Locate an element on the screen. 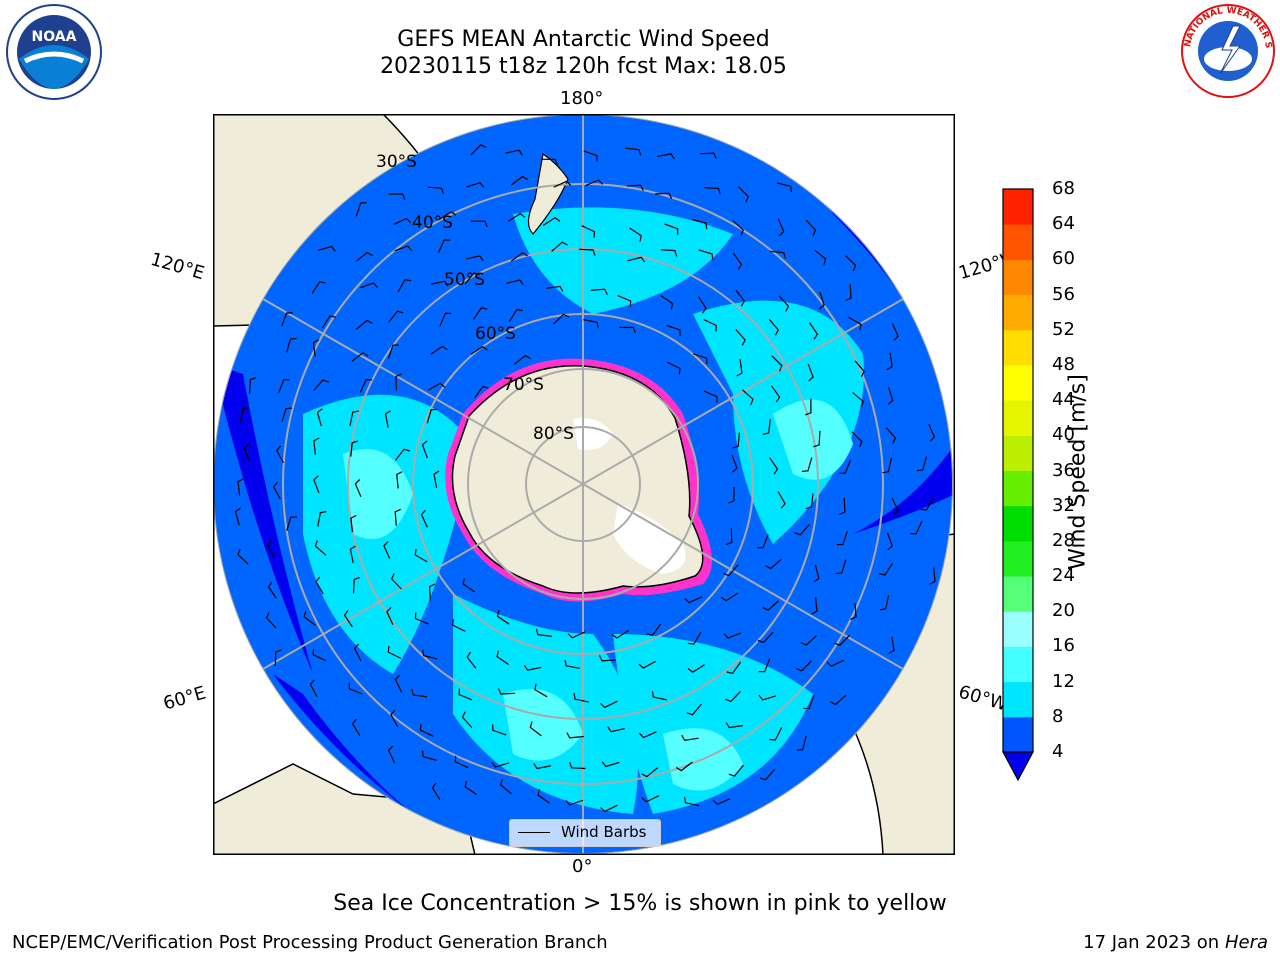 This screenshot has width=1280, height=960. colorbar-tick-label: 28 is located at coordinates (1063, 540).